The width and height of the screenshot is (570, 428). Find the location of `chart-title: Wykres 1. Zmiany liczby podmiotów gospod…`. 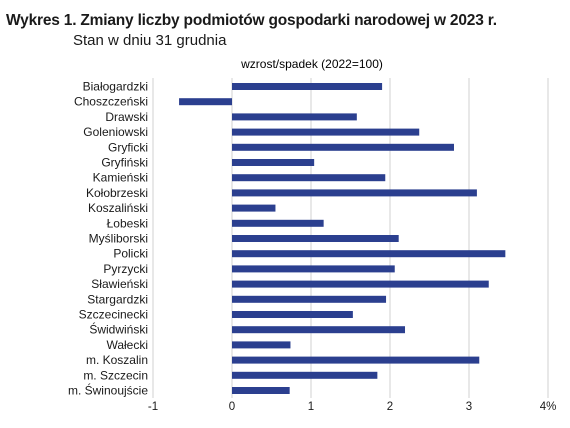

chart-title: Wykres 1. Zmiany liczby podmiotów gospod… is located at coordinates (251, 20).